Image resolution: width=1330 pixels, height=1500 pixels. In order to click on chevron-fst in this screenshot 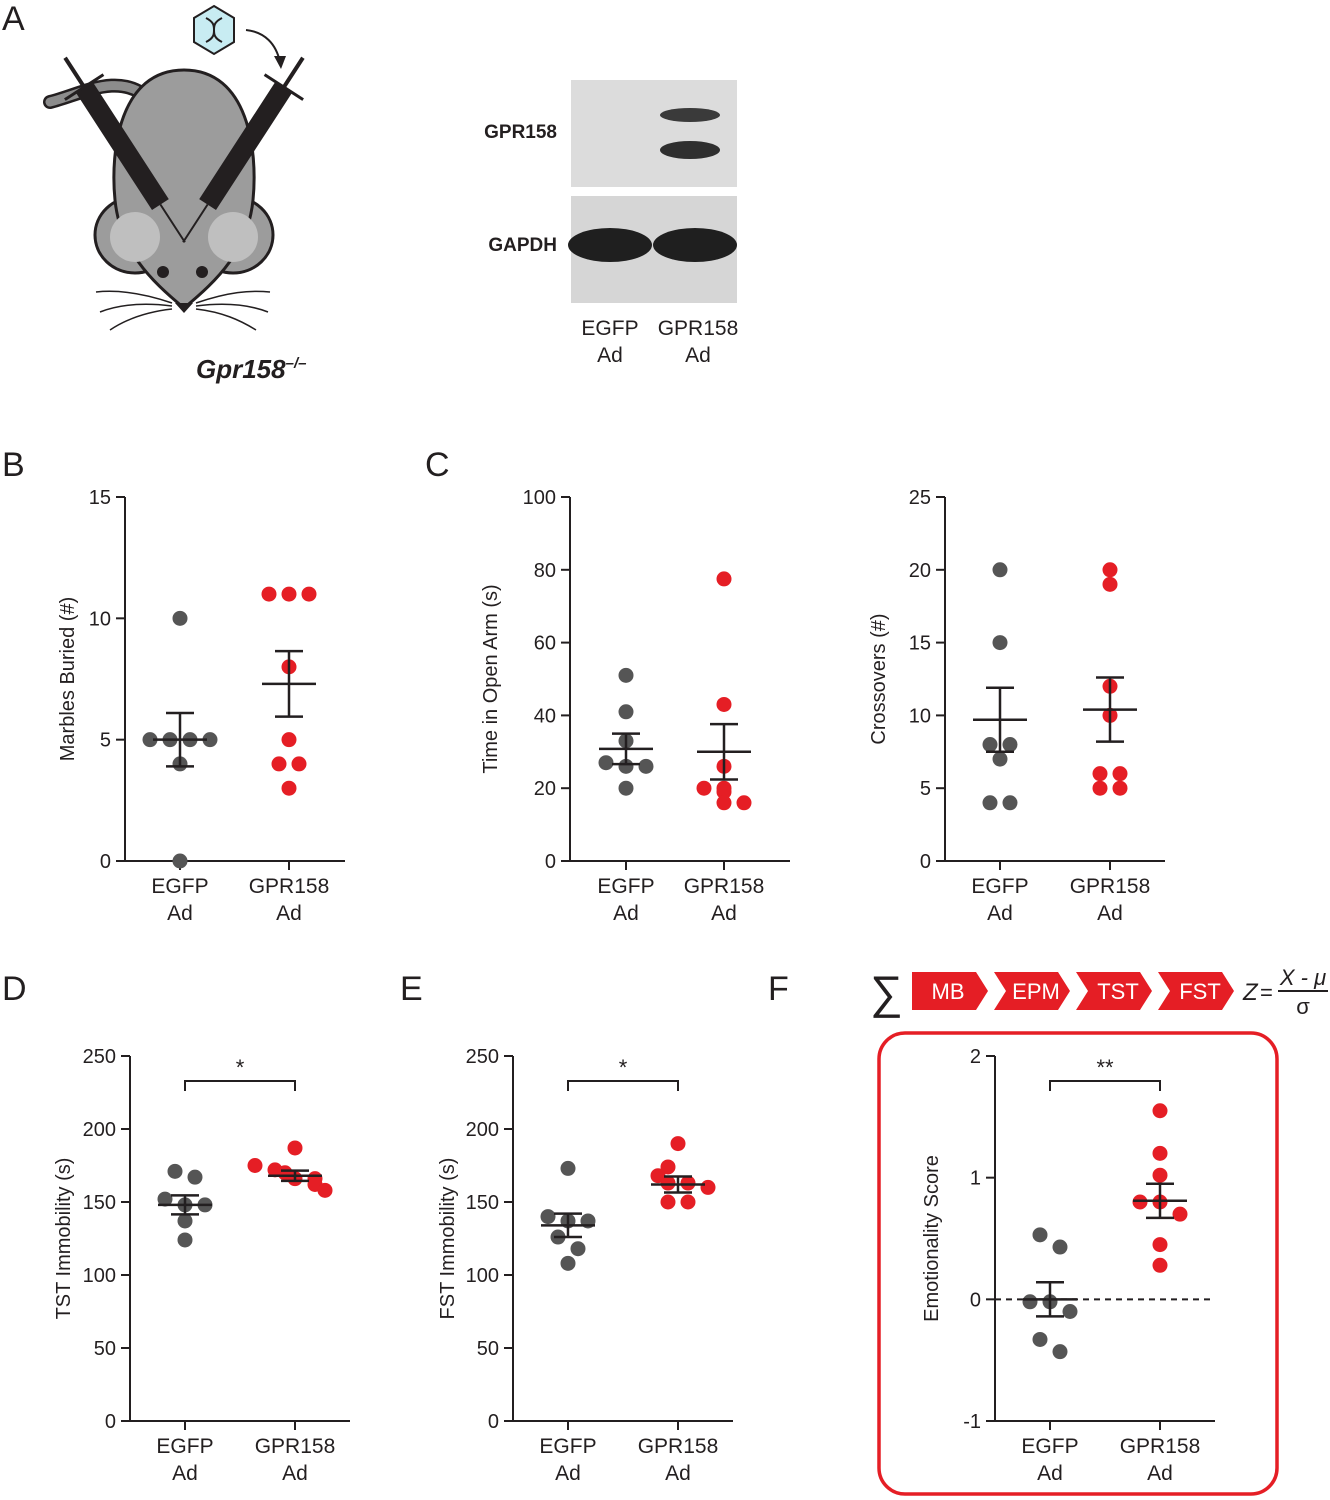, I will do `click(1196, 991)`.